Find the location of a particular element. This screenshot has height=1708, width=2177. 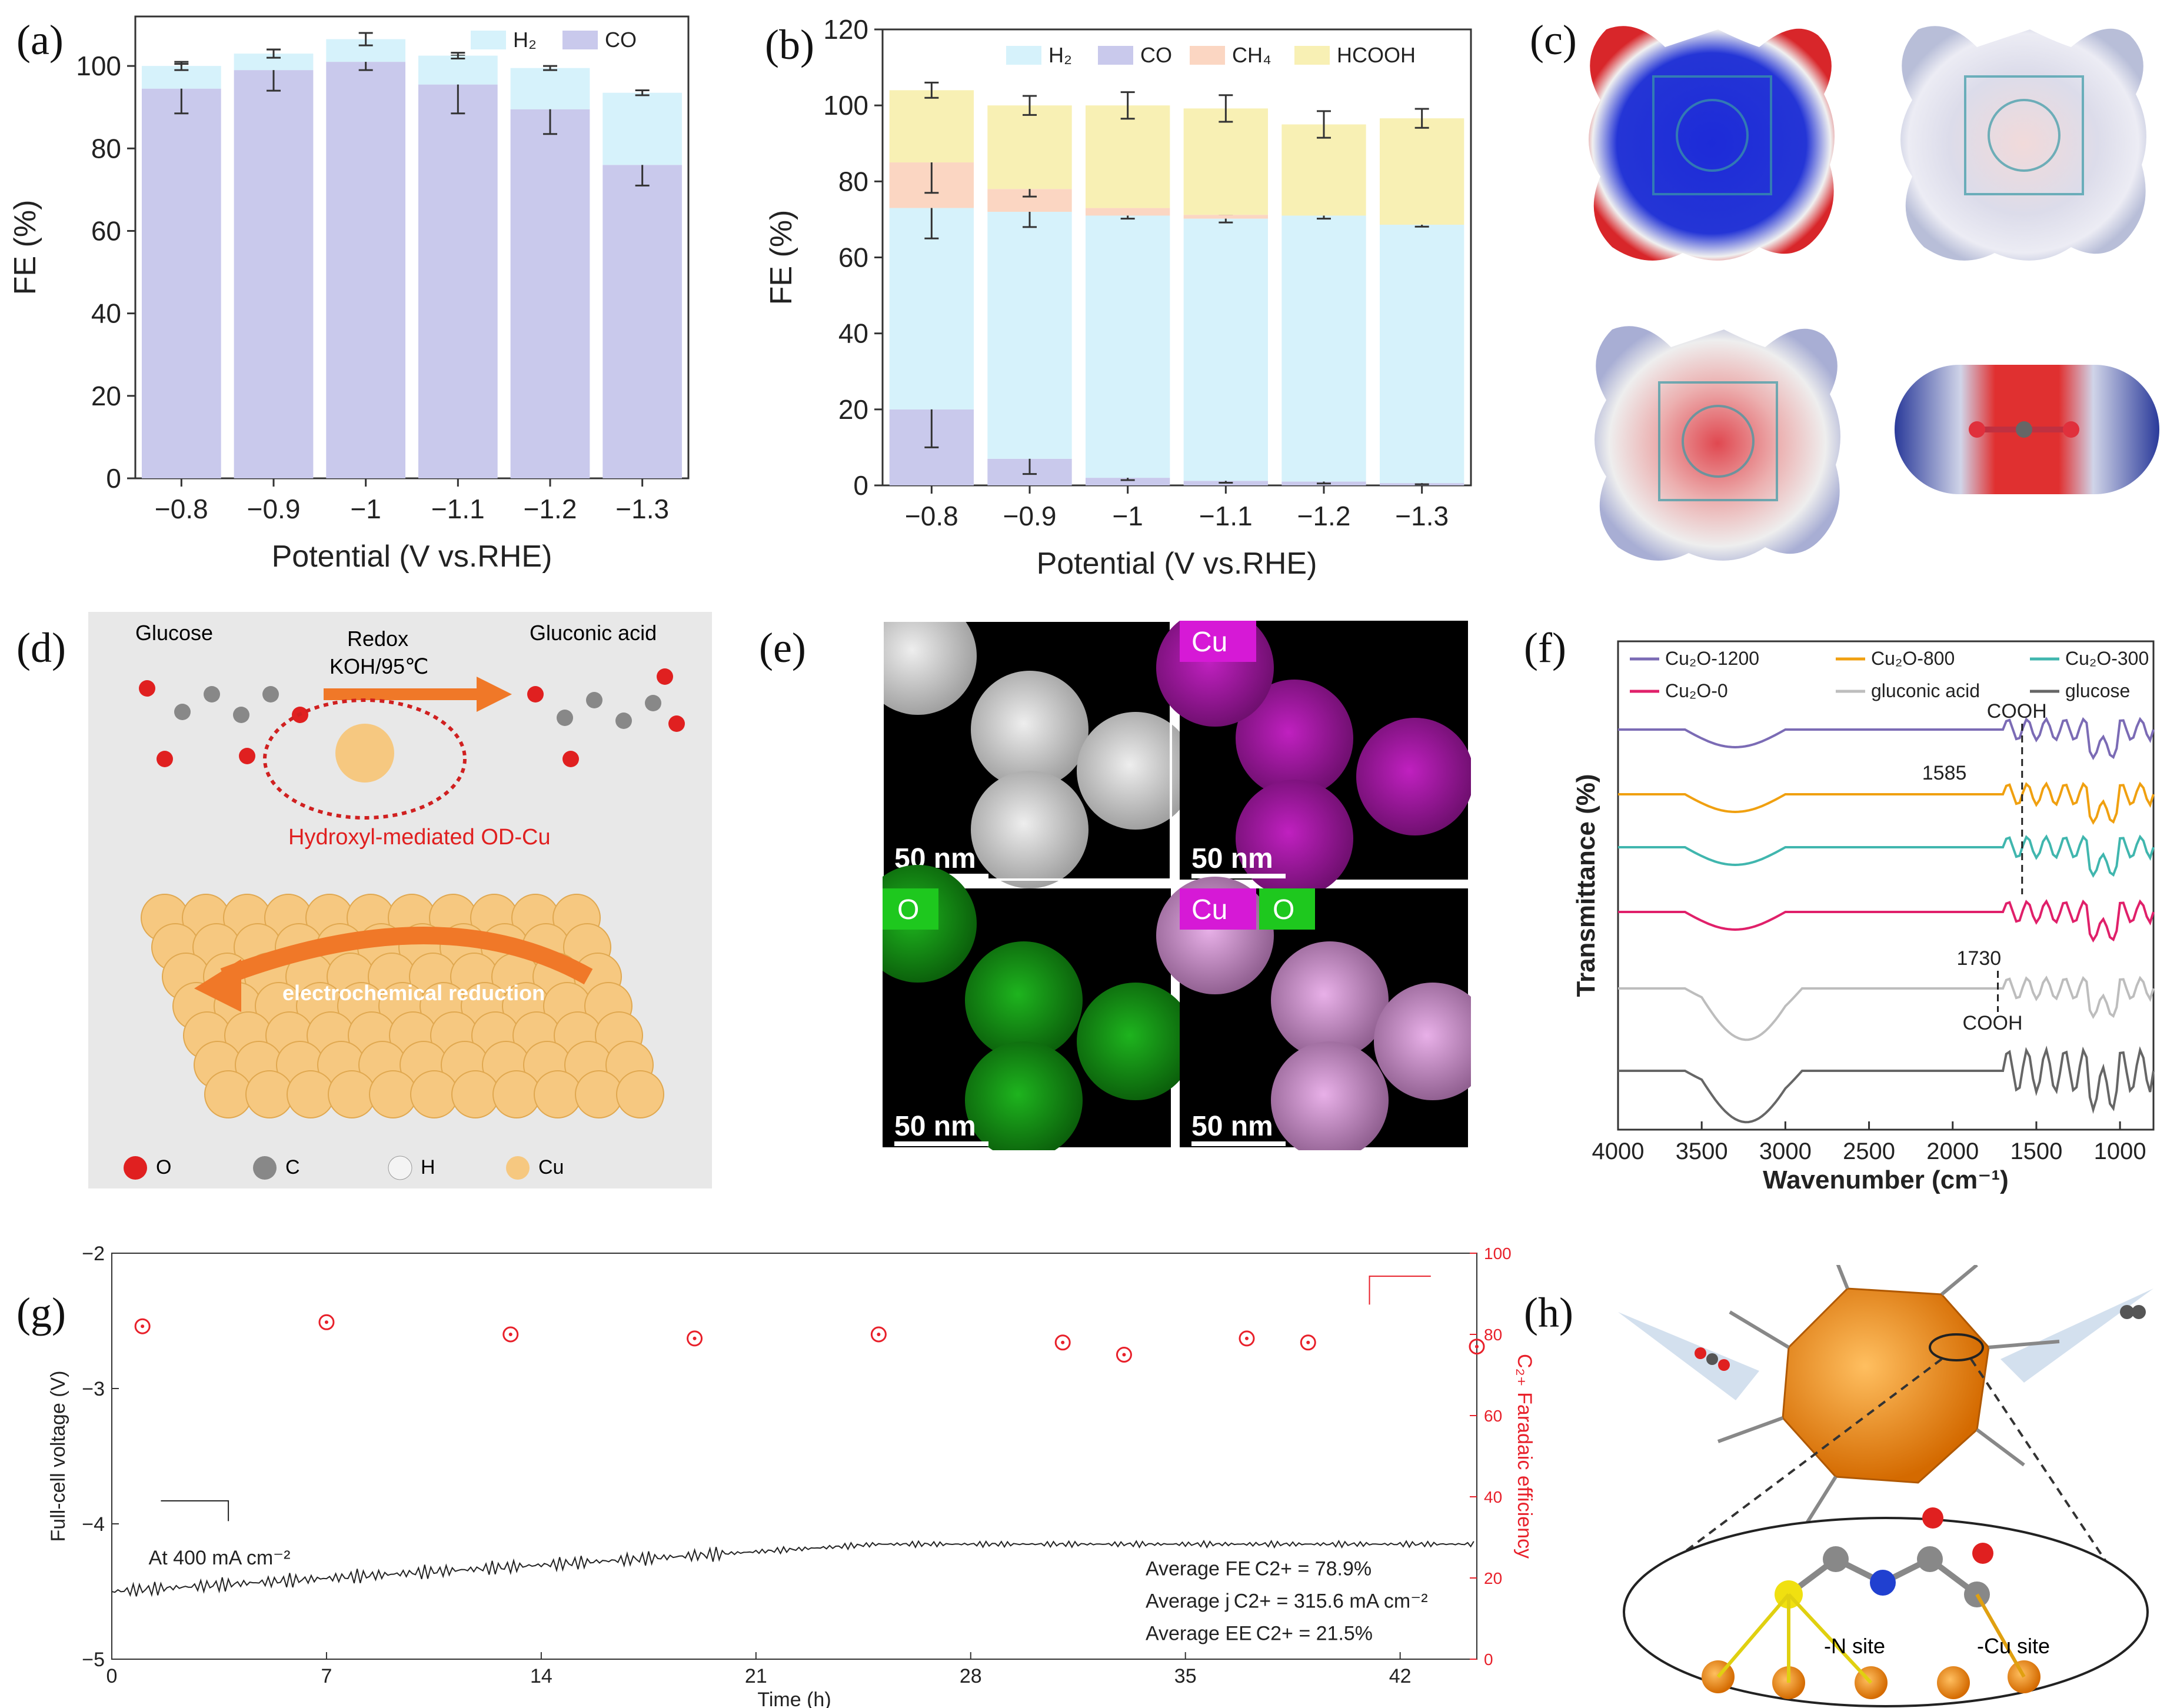

x-axis-label: Potential (V vs.RHE) is located at coordinates (412, 557).